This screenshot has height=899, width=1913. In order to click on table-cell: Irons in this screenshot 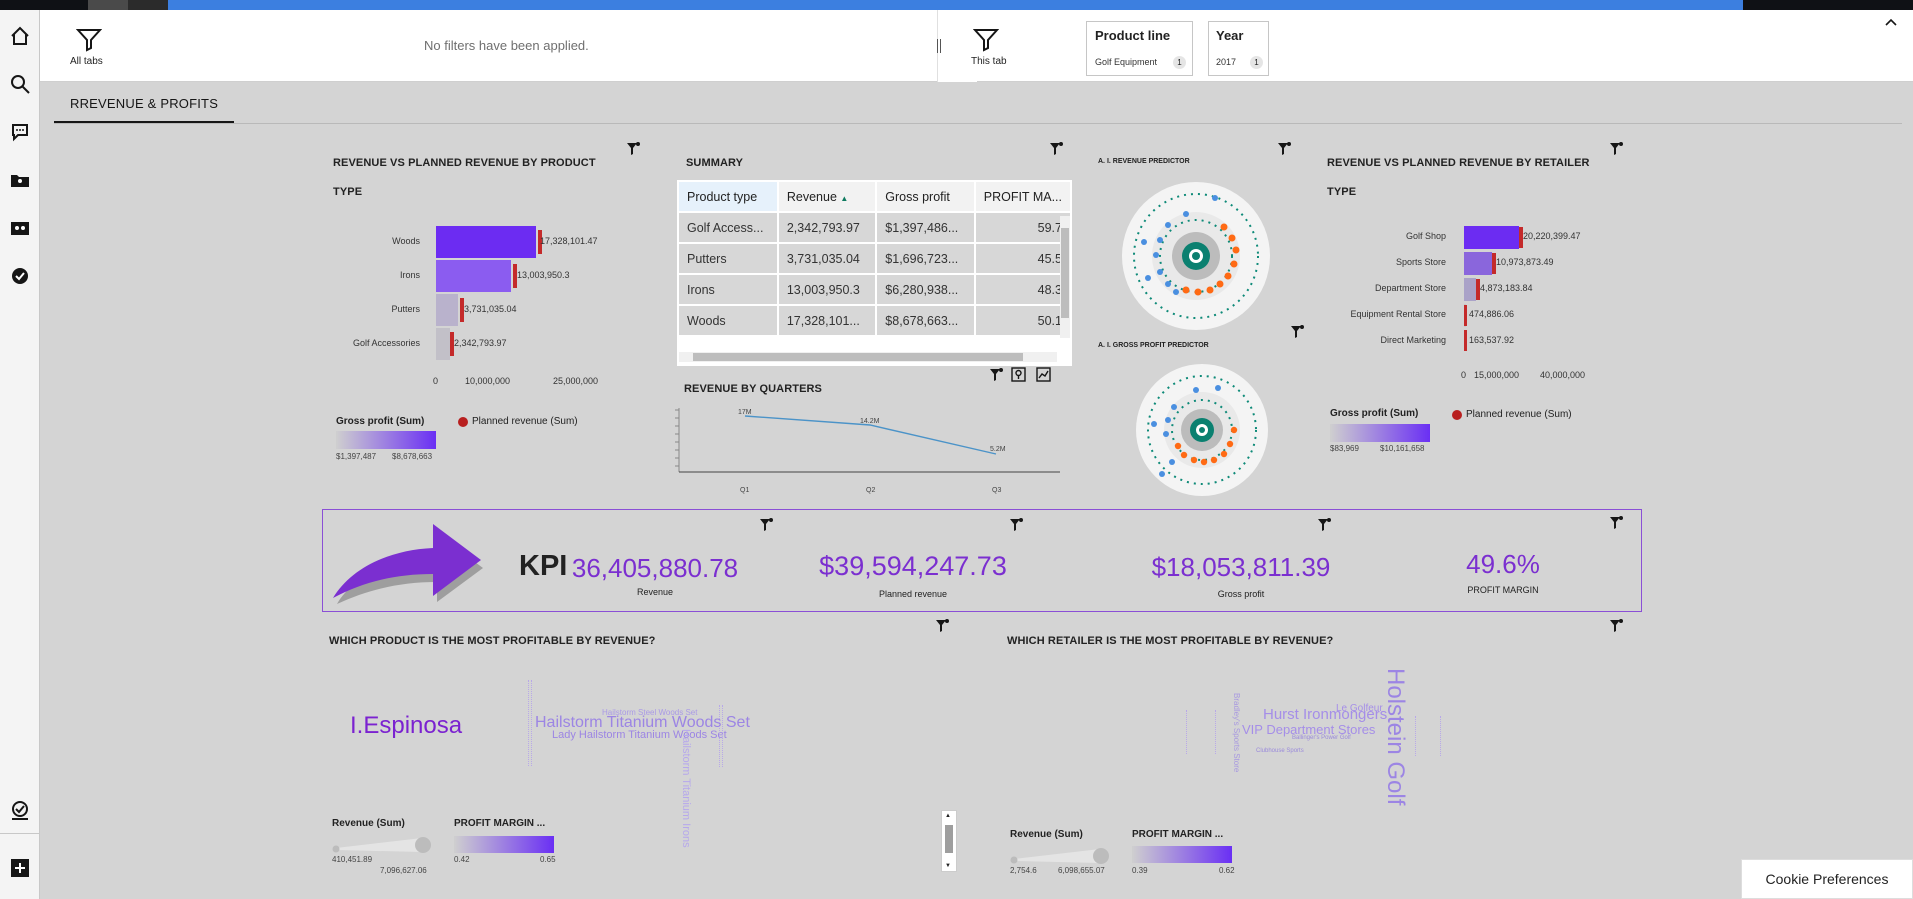, I will do `click(728, 289)`.